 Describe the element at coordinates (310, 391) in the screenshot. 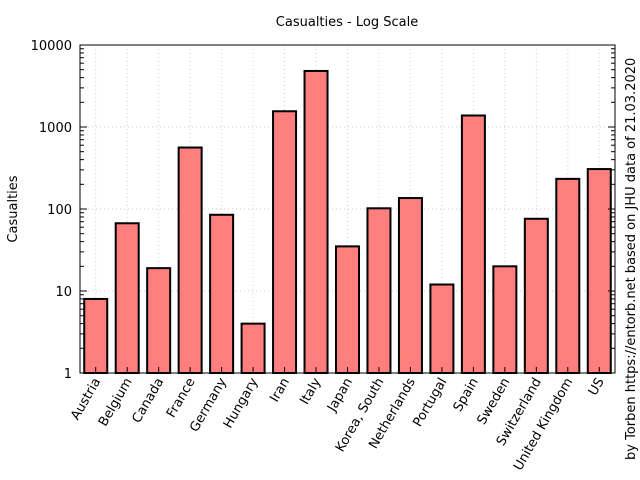

I see `x-tick-label: Italy` at that location.